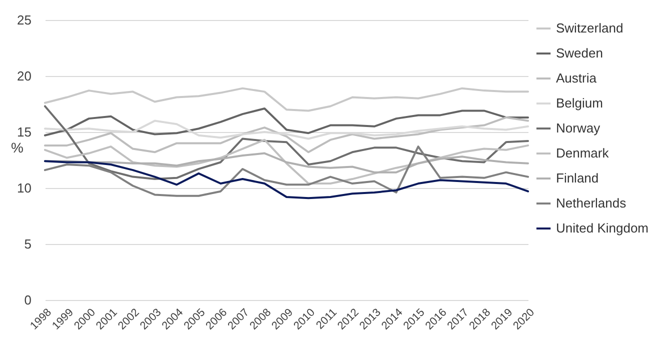  What do you see at coordinates (17, 148) in the screenshot?
I see `y-axis-title: %` at bounding box center [17, 148].